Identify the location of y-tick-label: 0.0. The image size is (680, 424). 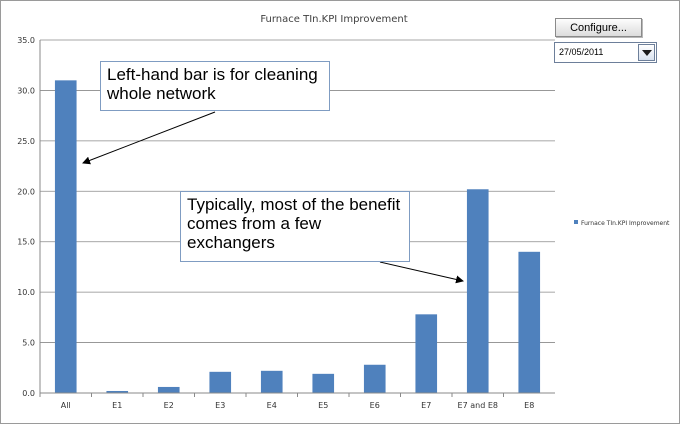
(28, 393).